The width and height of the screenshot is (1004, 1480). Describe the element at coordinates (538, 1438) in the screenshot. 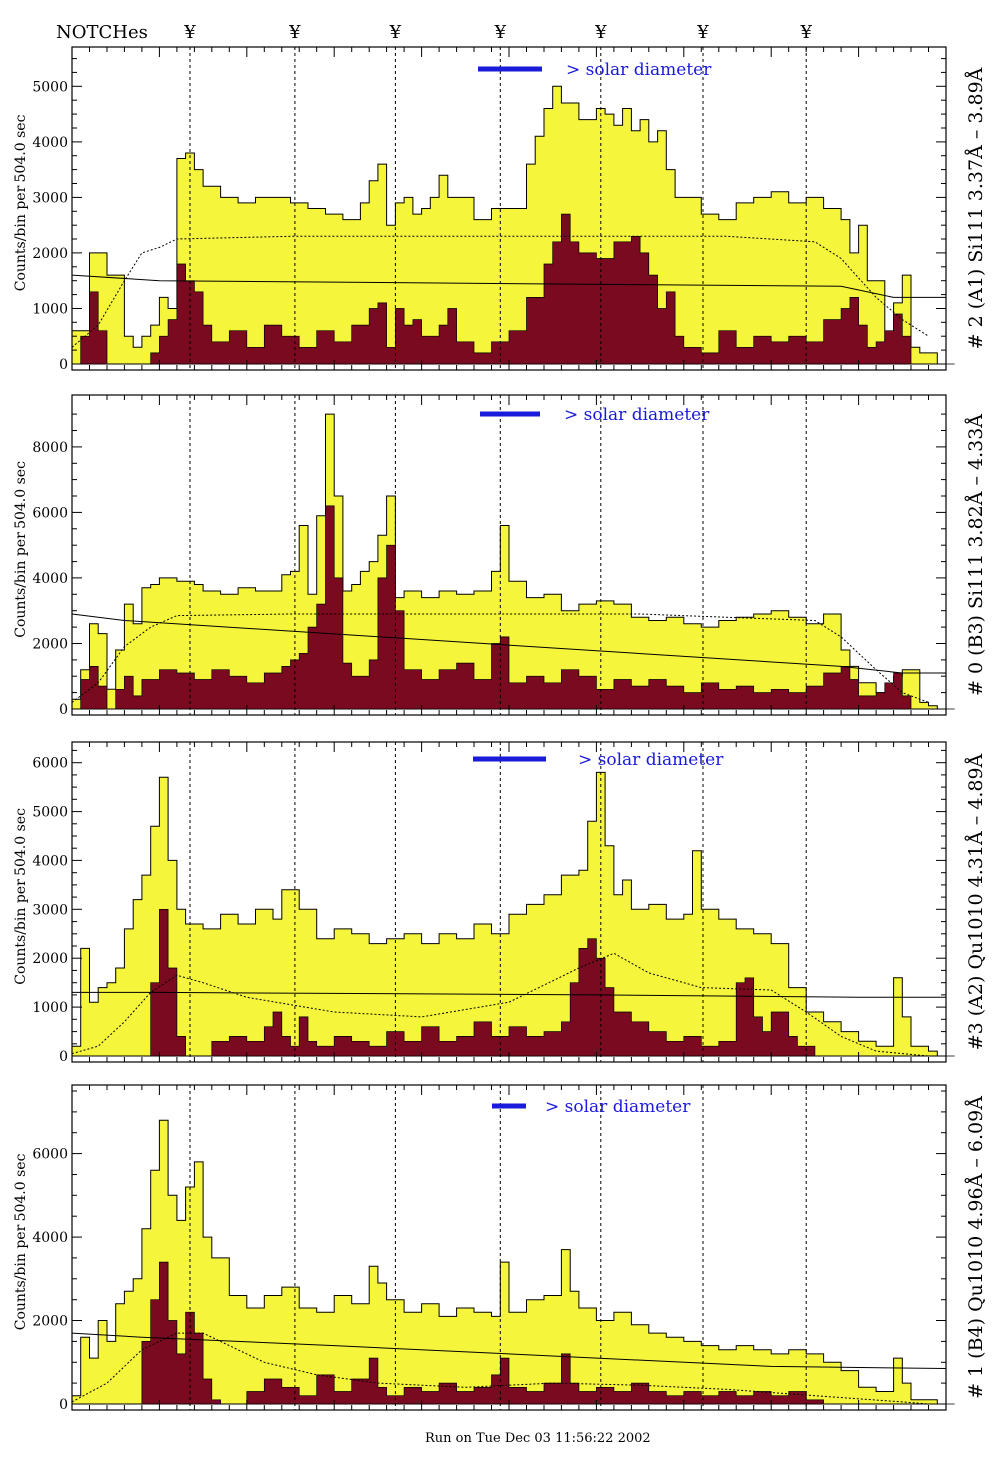

I see `run-label: Run on Tue Dec 03 11:56:22 2002` at that location.